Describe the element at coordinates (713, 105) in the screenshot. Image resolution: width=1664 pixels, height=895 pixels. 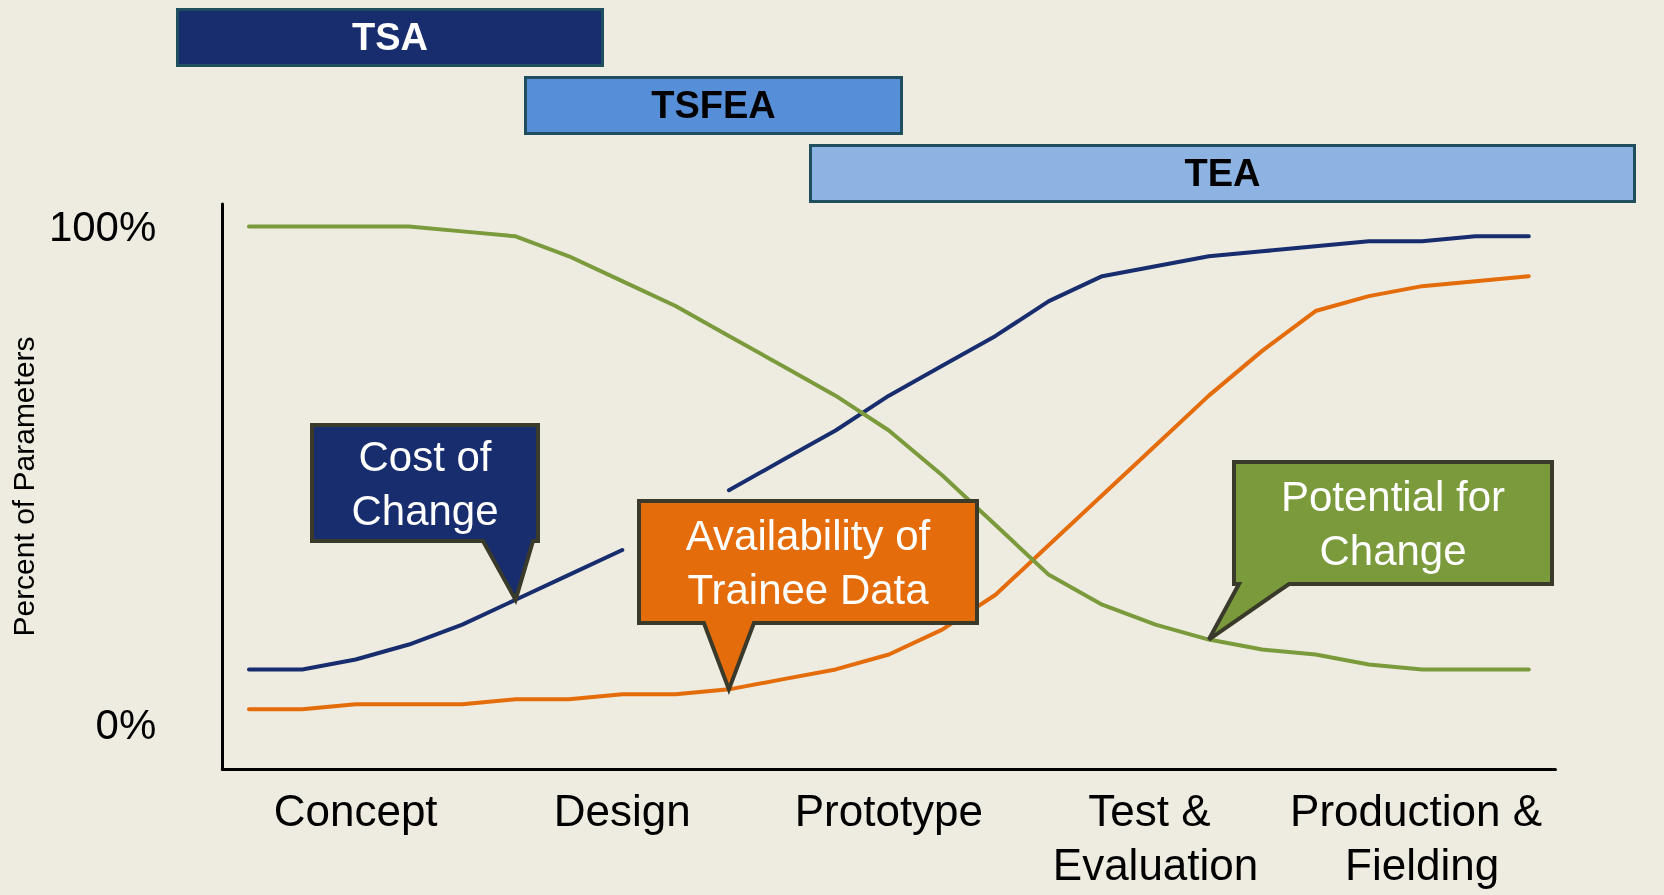
I see `phase-block: TSFEA` at that location.